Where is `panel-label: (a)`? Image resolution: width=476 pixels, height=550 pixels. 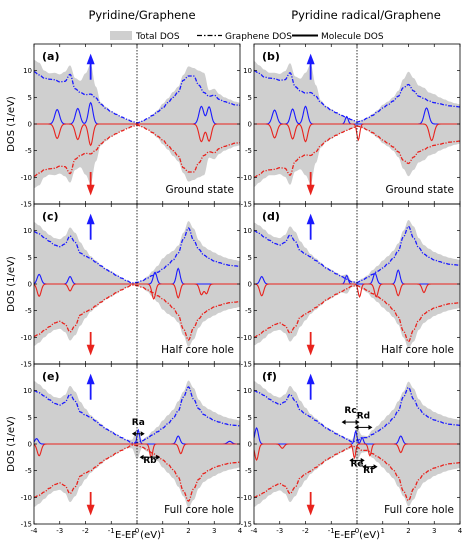 panel-label: (a) is located at coordinates (50, 56).